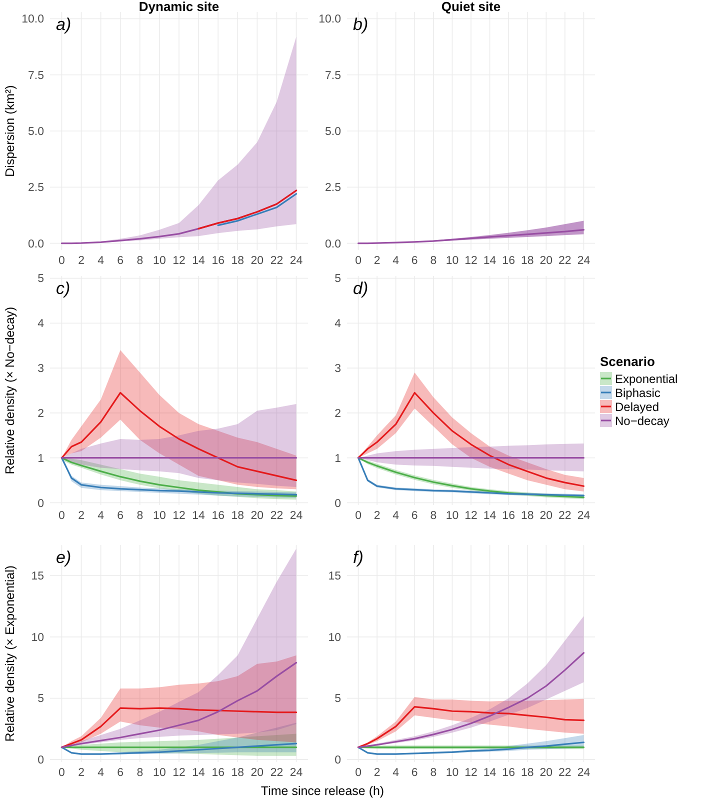 The image size is (709, 808). What do you see at coordinates (360, 24) in the screenshot?
I see `annotation: b)` at bounding box center [360, 24].